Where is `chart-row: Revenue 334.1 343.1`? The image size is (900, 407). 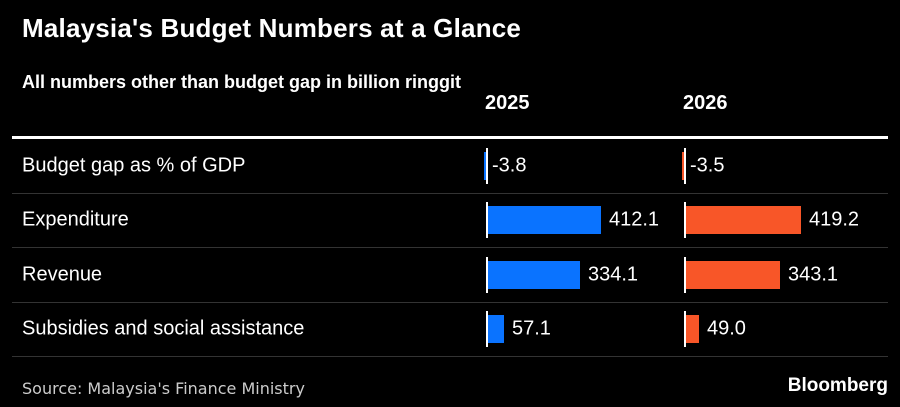 chart-row: Revenue 334.1 343.1 is located at coordinates (450, 275).